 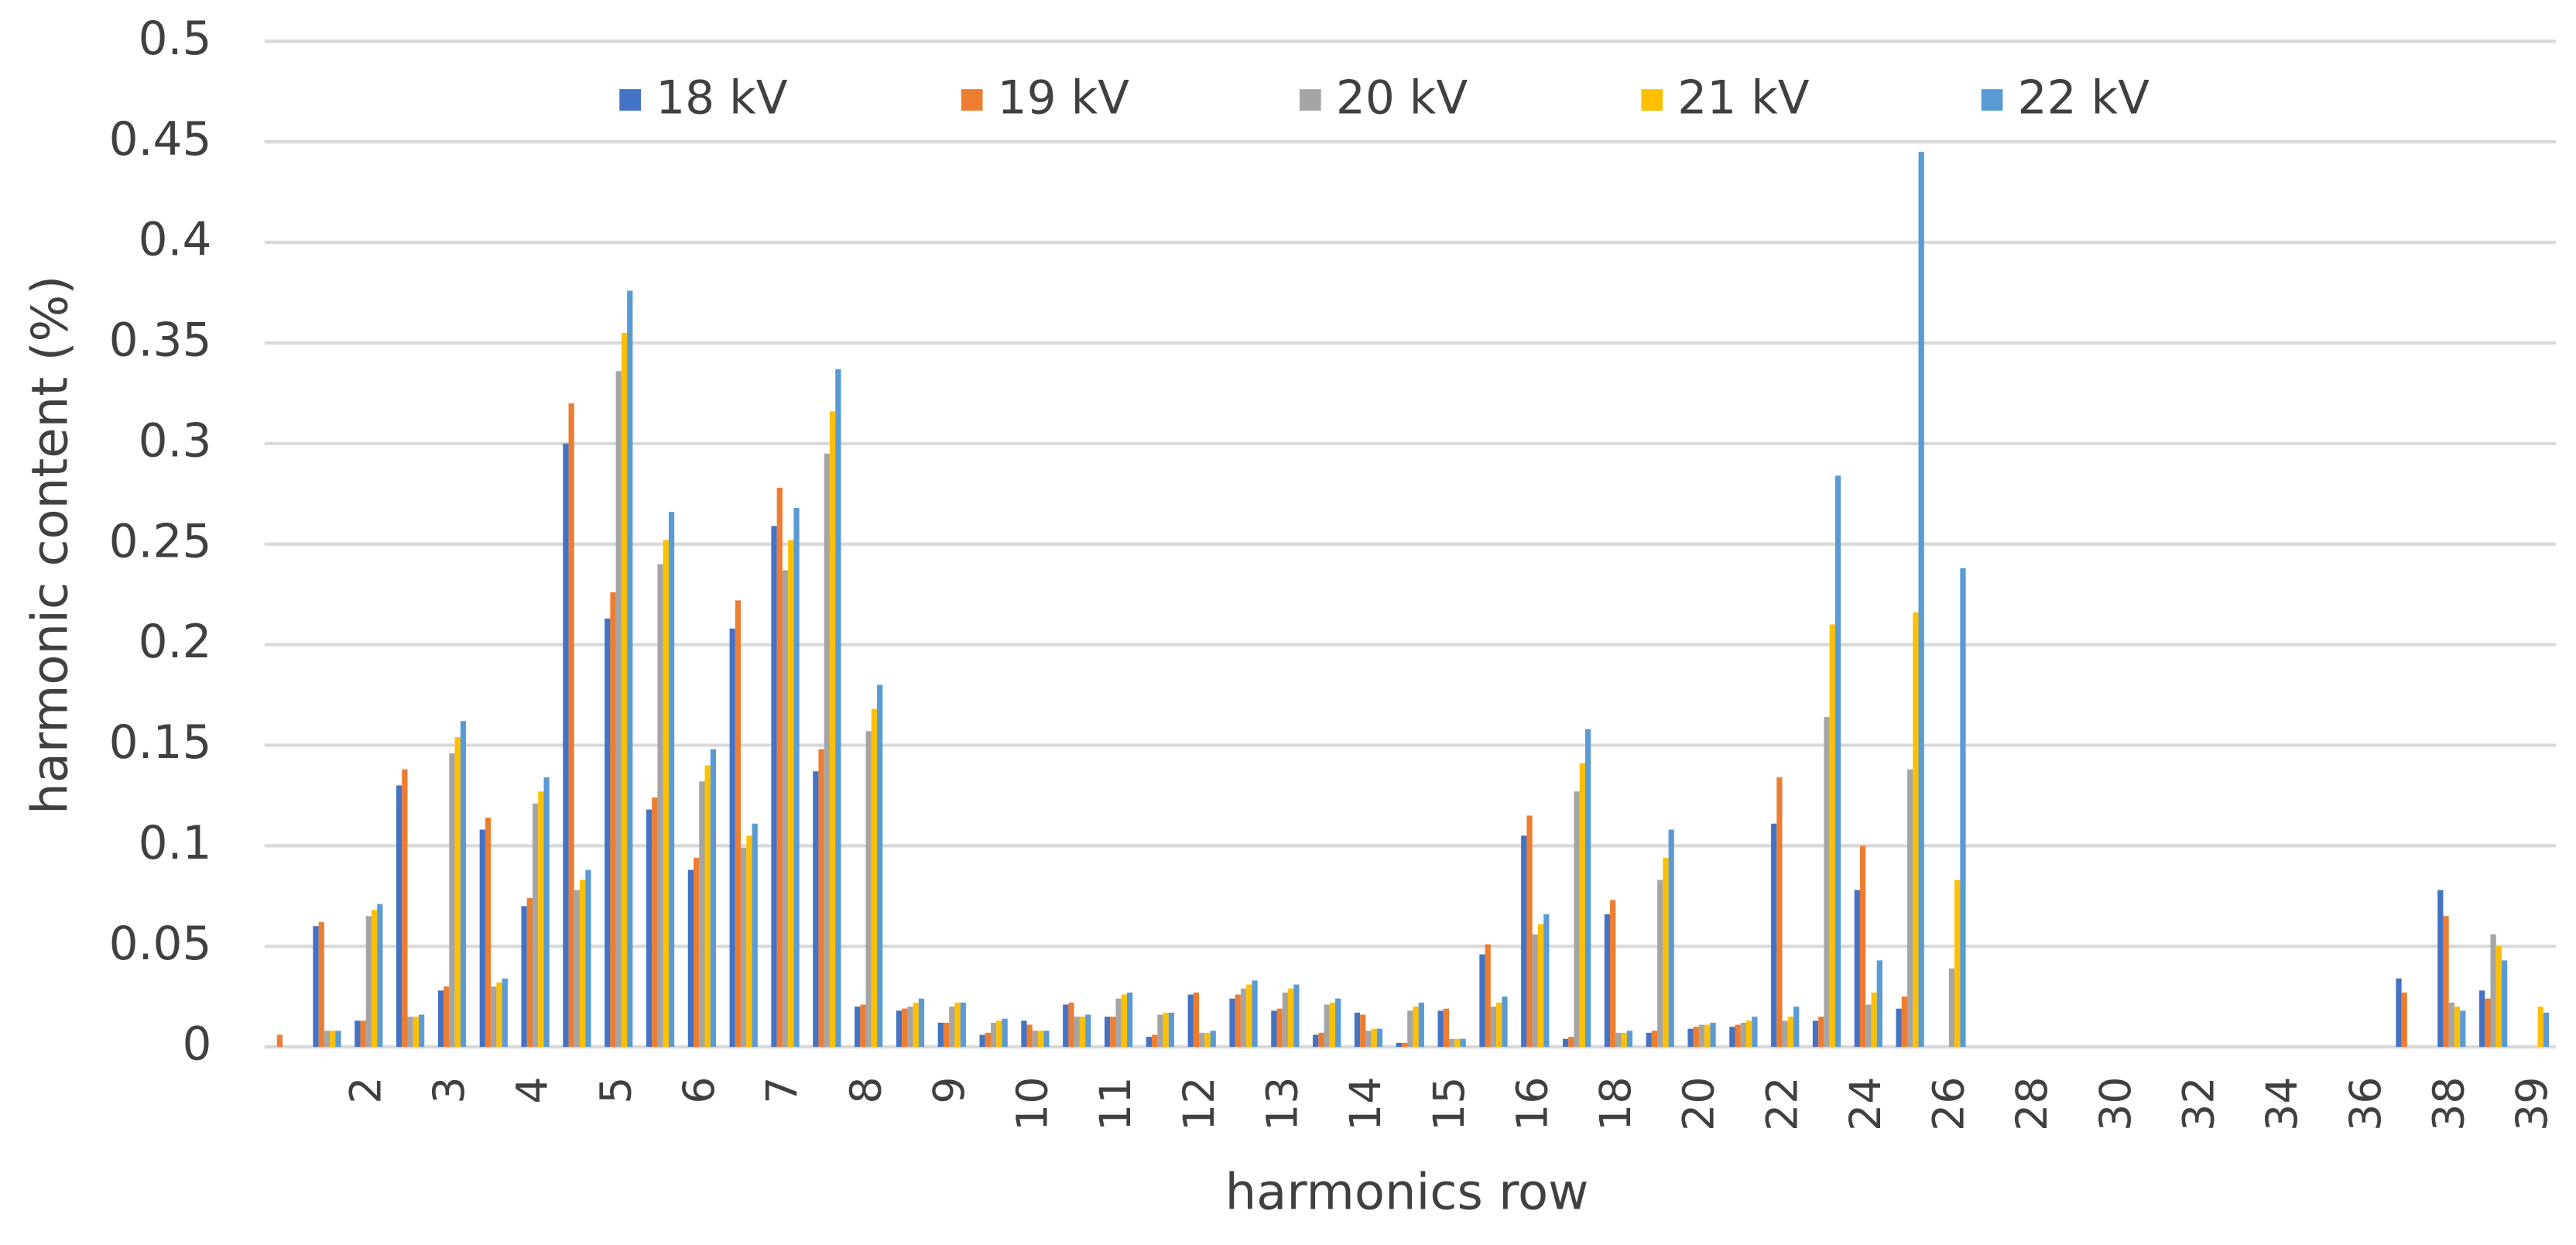 What do you see at coordinates (1402, 98) in the screenshot?
I see `legend-label: 20 kV` at bounding box center [1402, 98].